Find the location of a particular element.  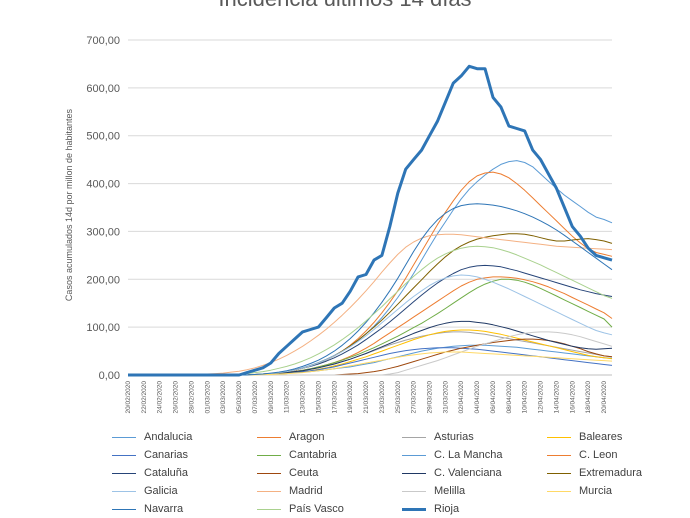

legend-label: Navarra is located at coordinates (164, 509).